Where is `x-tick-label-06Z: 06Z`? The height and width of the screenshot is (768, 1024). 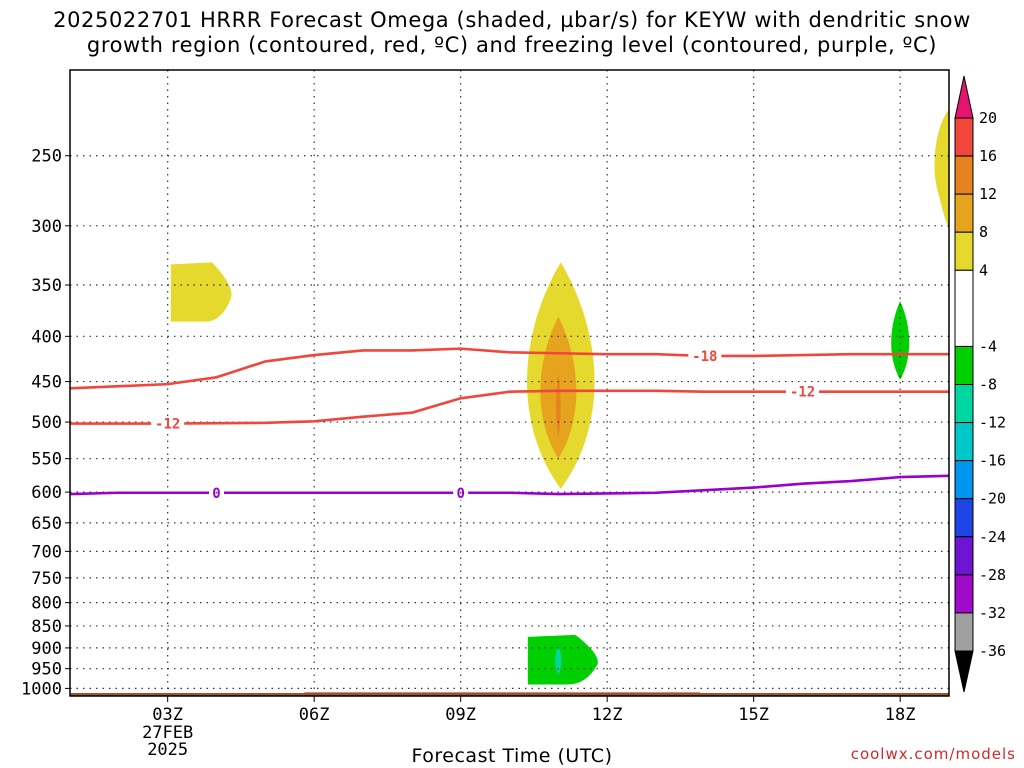
x-tick-label-06Z: 06Z is located at coordinates (314, 715).